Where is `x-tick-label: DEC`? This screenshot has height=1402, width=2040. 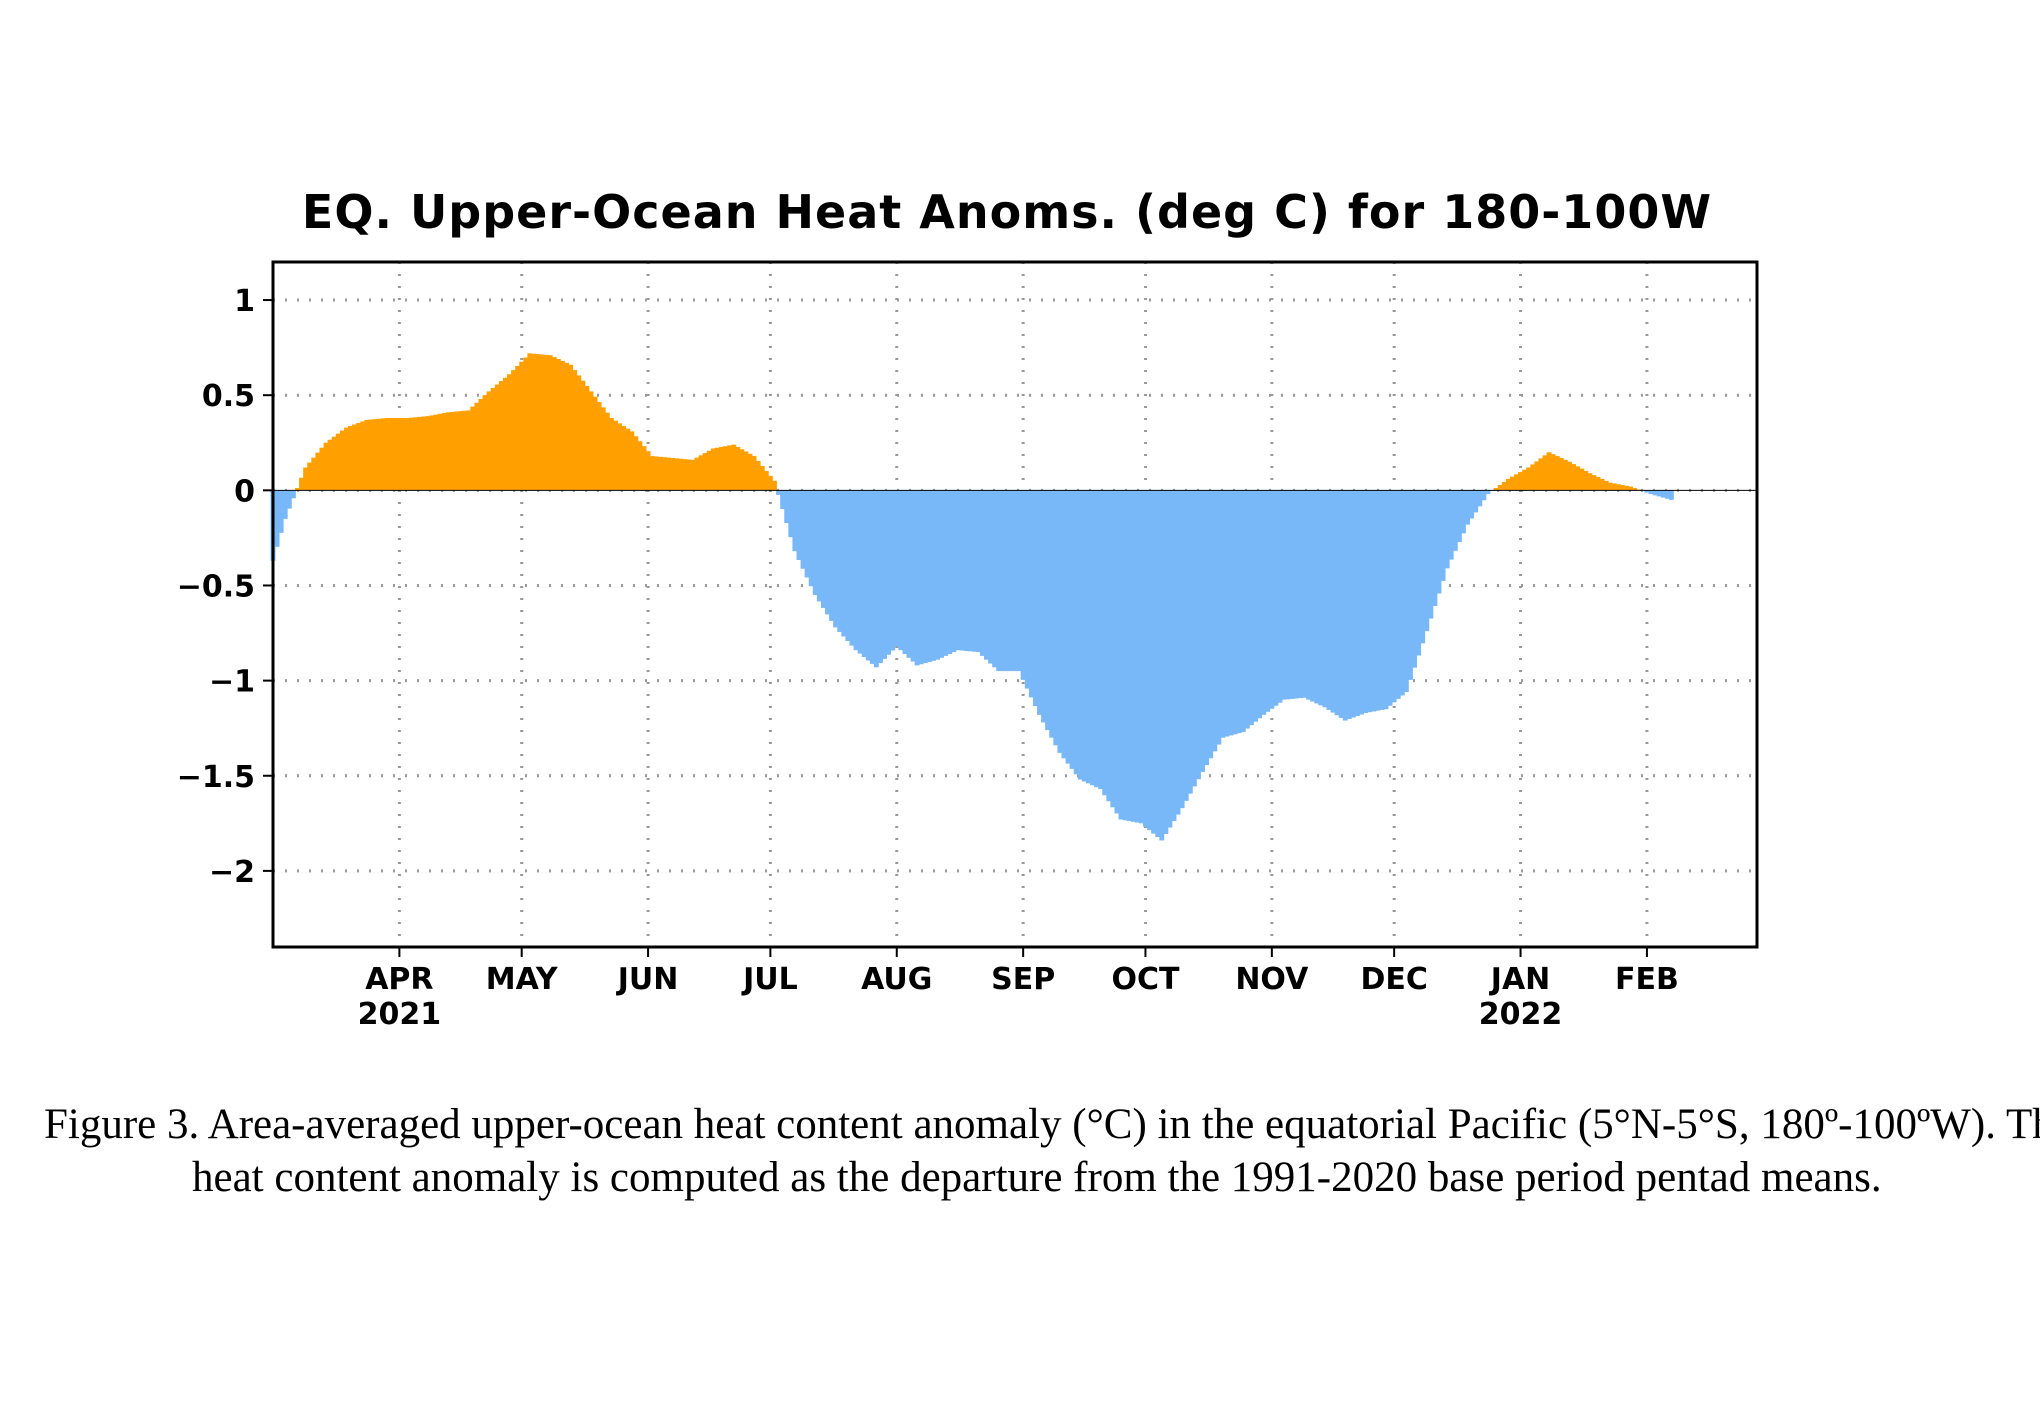 x-tick-label: DEC is located at coordinates (1393, 979).